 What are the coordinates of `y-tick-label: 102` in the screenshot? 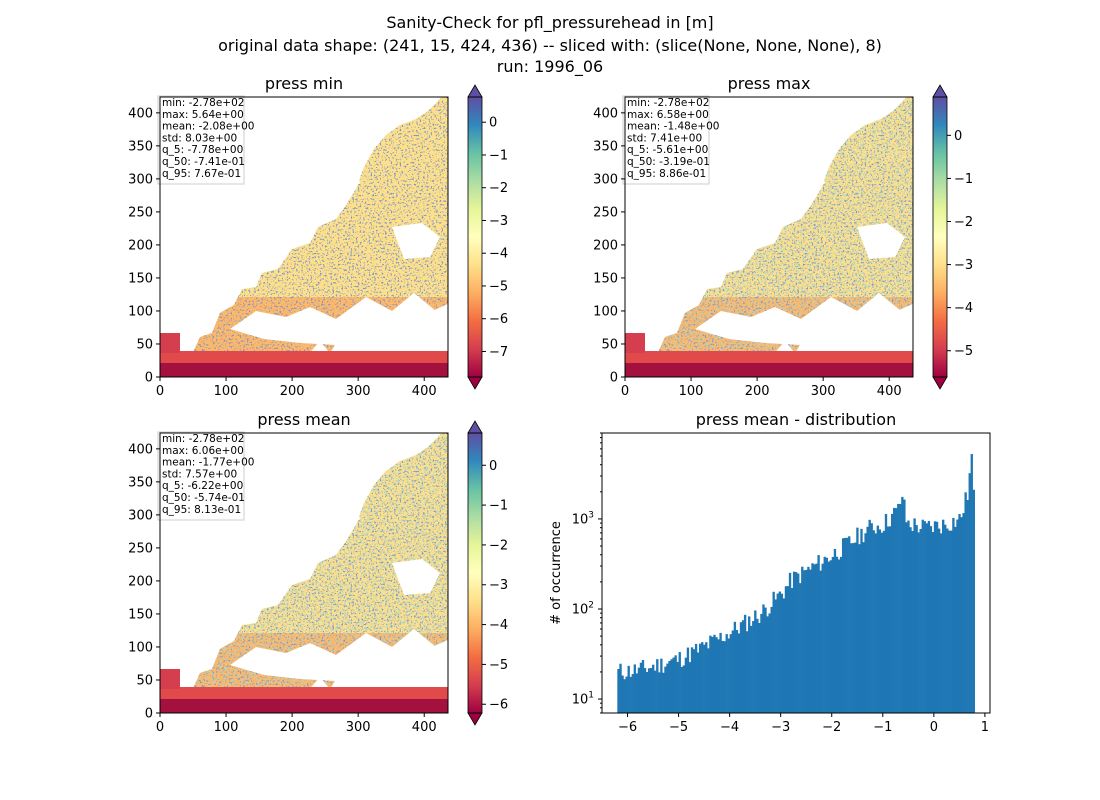 It's located at (583, 608).